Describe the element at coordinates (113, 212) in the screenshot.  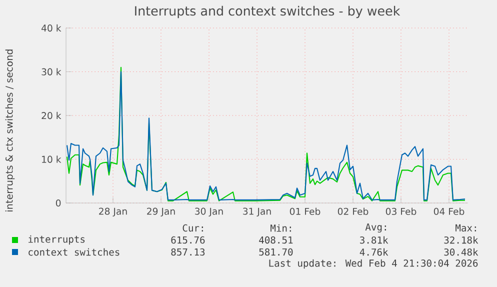
I see `x-tick-label: 28 Jan` at that location.